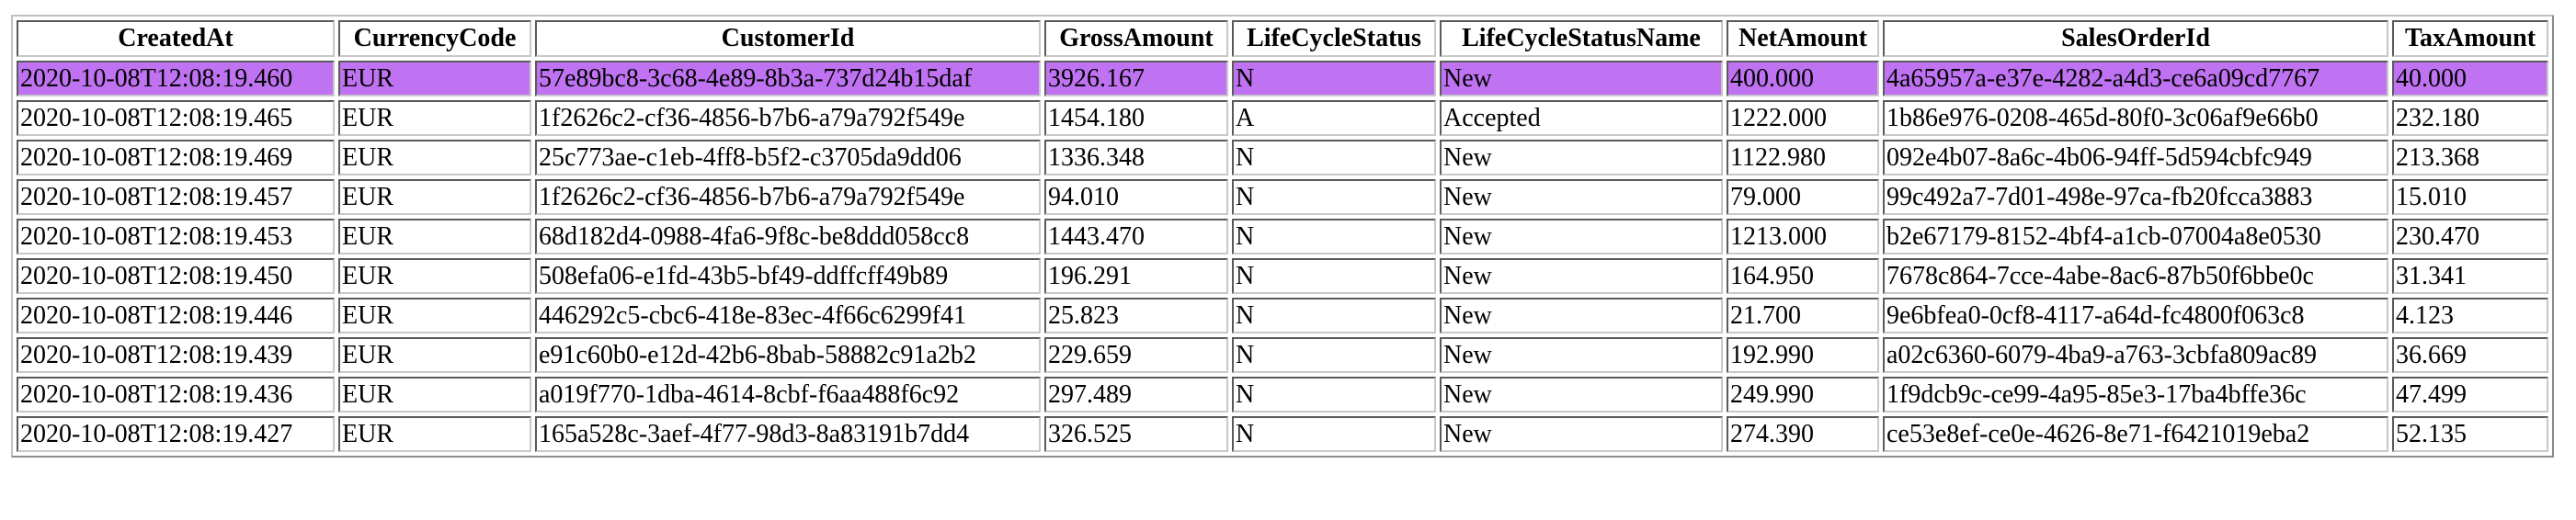  I want to click on cell-customerid: e91c60b0-e12d-42b6-8bab-58882c91a2b2, so click(788, 355).